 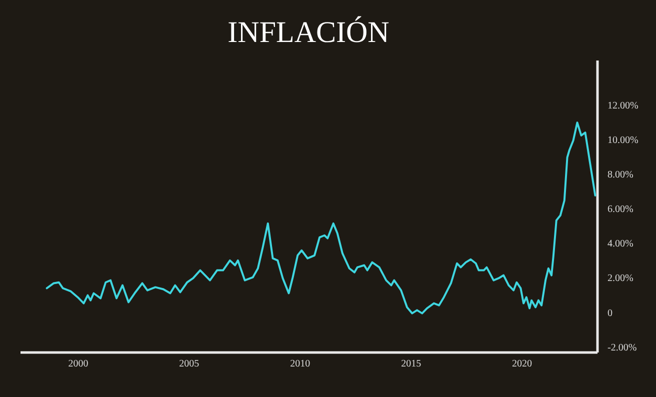 What do you see at coordinates (522, 364) in the screenshot?
I see `x-tick-label: 2020` at bounding box center [522, 364].